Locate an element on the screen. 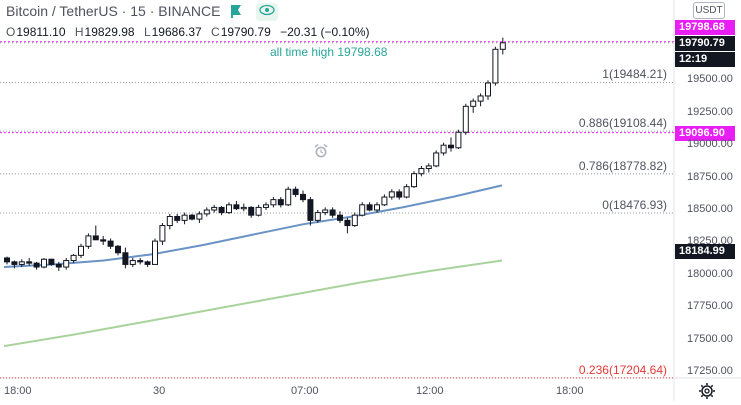  flag-icon is located at coordinates (236, 12).